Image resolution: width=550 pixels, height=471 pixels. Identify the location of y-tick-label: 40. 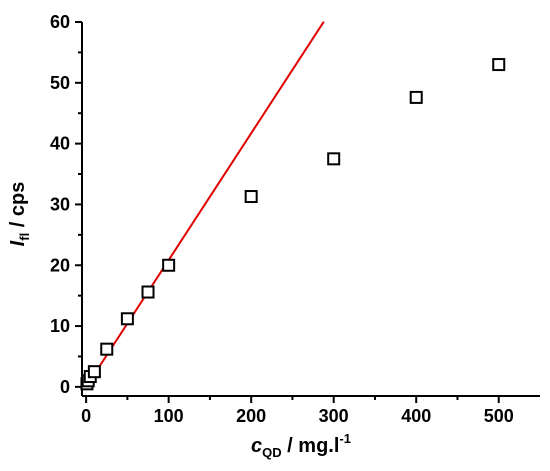
(60, 144).